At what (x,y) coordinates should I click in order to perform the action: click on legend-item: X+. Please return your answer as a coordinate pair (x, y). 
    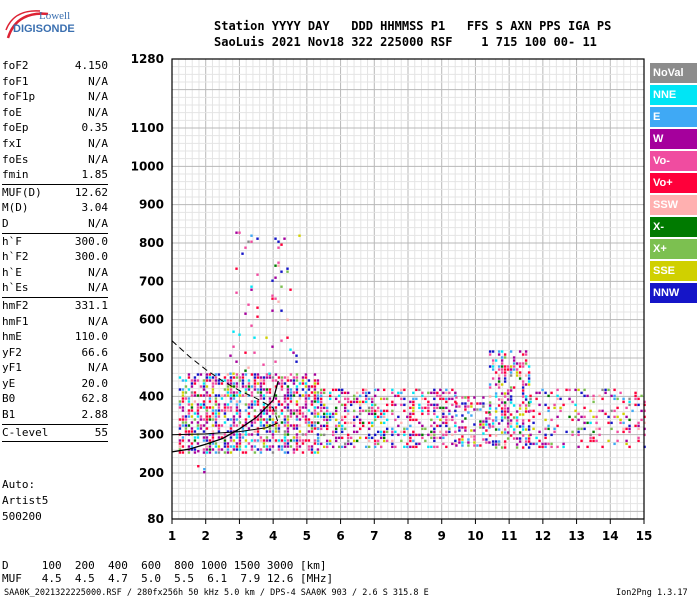
    Looking at the image, I should click on (673, 249).